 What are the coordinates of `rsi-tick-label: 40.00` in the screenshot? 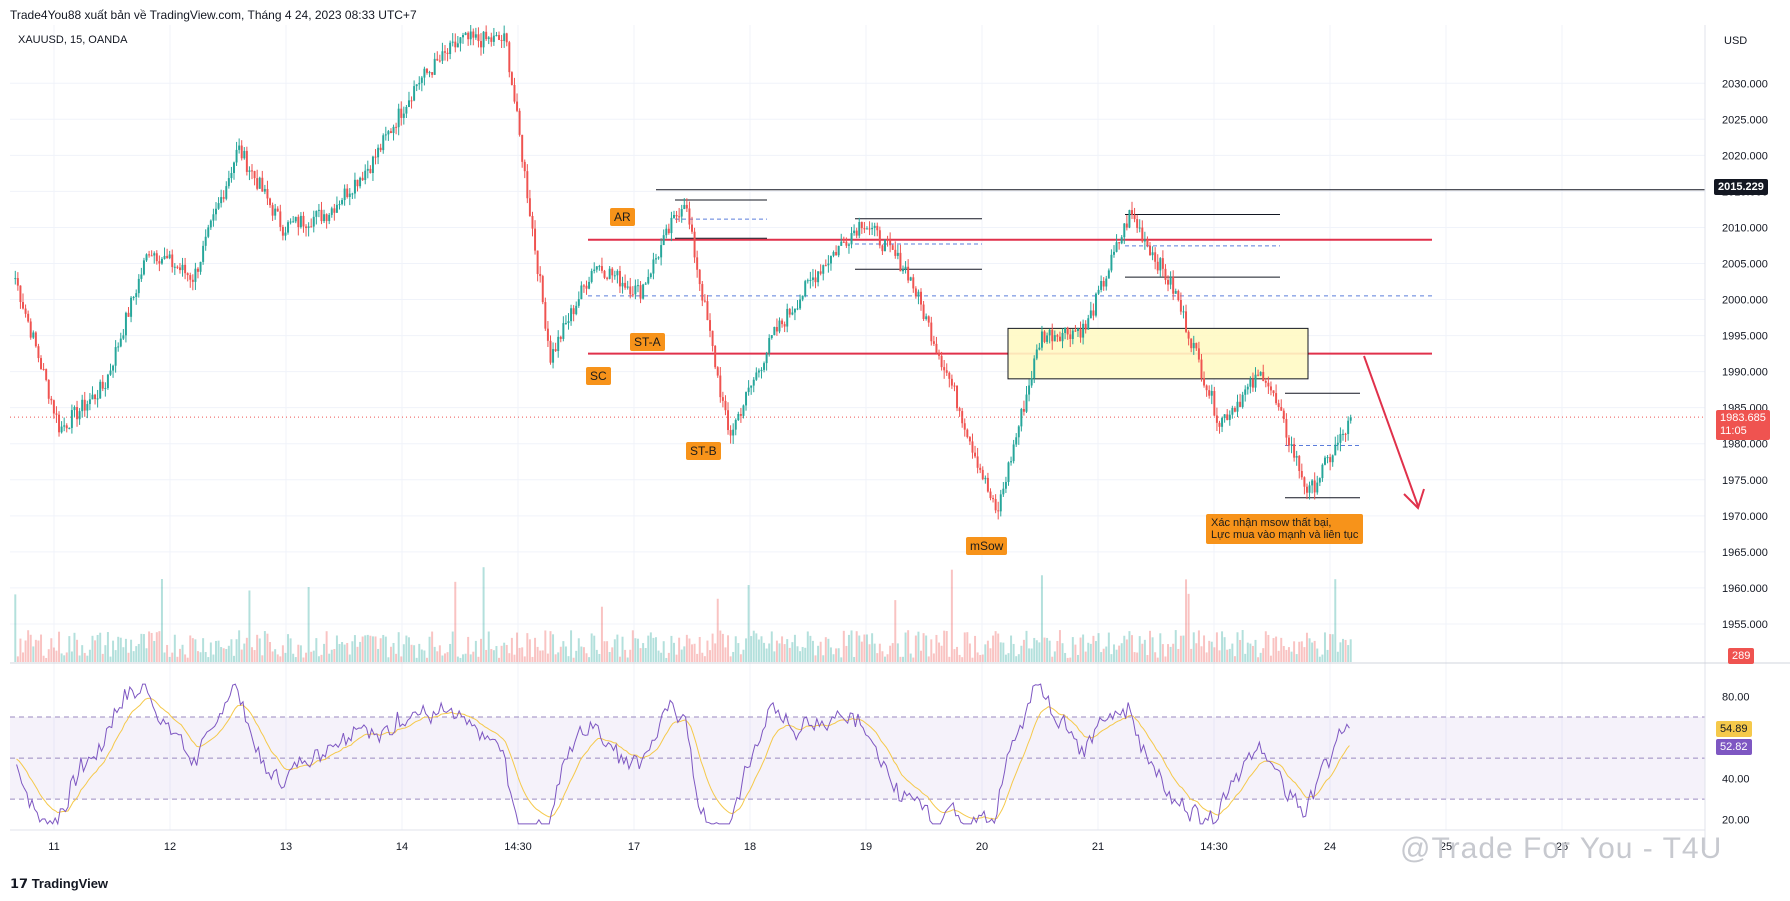 It's located at (1736, 780).